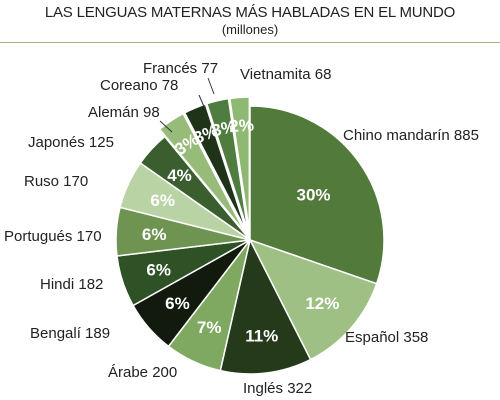 Image resolution: width=500 pixels, height=400 pixels. I want to click on slice-category-label: Inglés 322, so click(277, 388).